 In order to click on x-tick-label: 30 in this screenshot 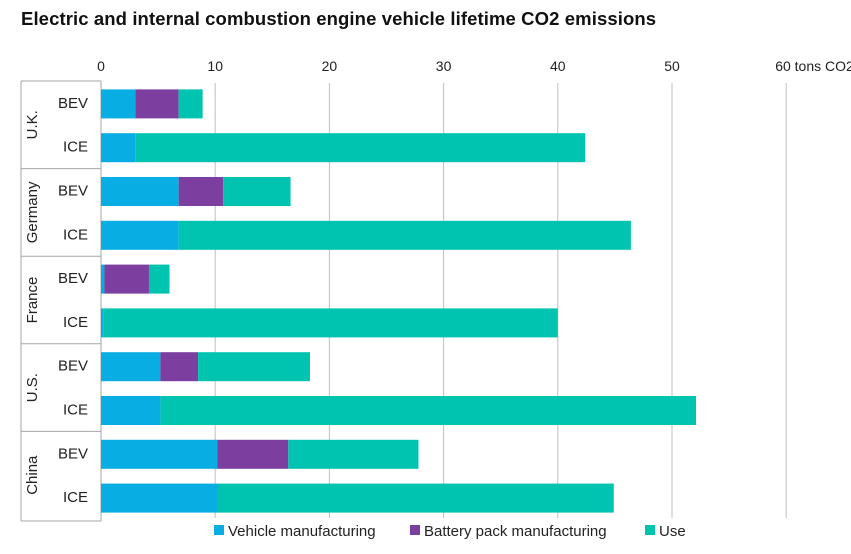, I will do `click(444, 66)`.